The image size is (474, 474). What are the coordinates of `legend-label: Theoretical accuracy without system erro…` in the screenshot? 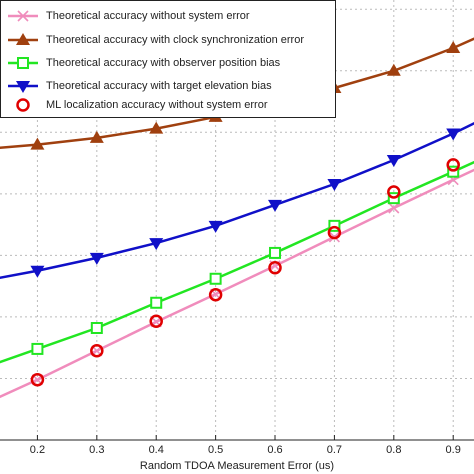 It's located at (148, 16).